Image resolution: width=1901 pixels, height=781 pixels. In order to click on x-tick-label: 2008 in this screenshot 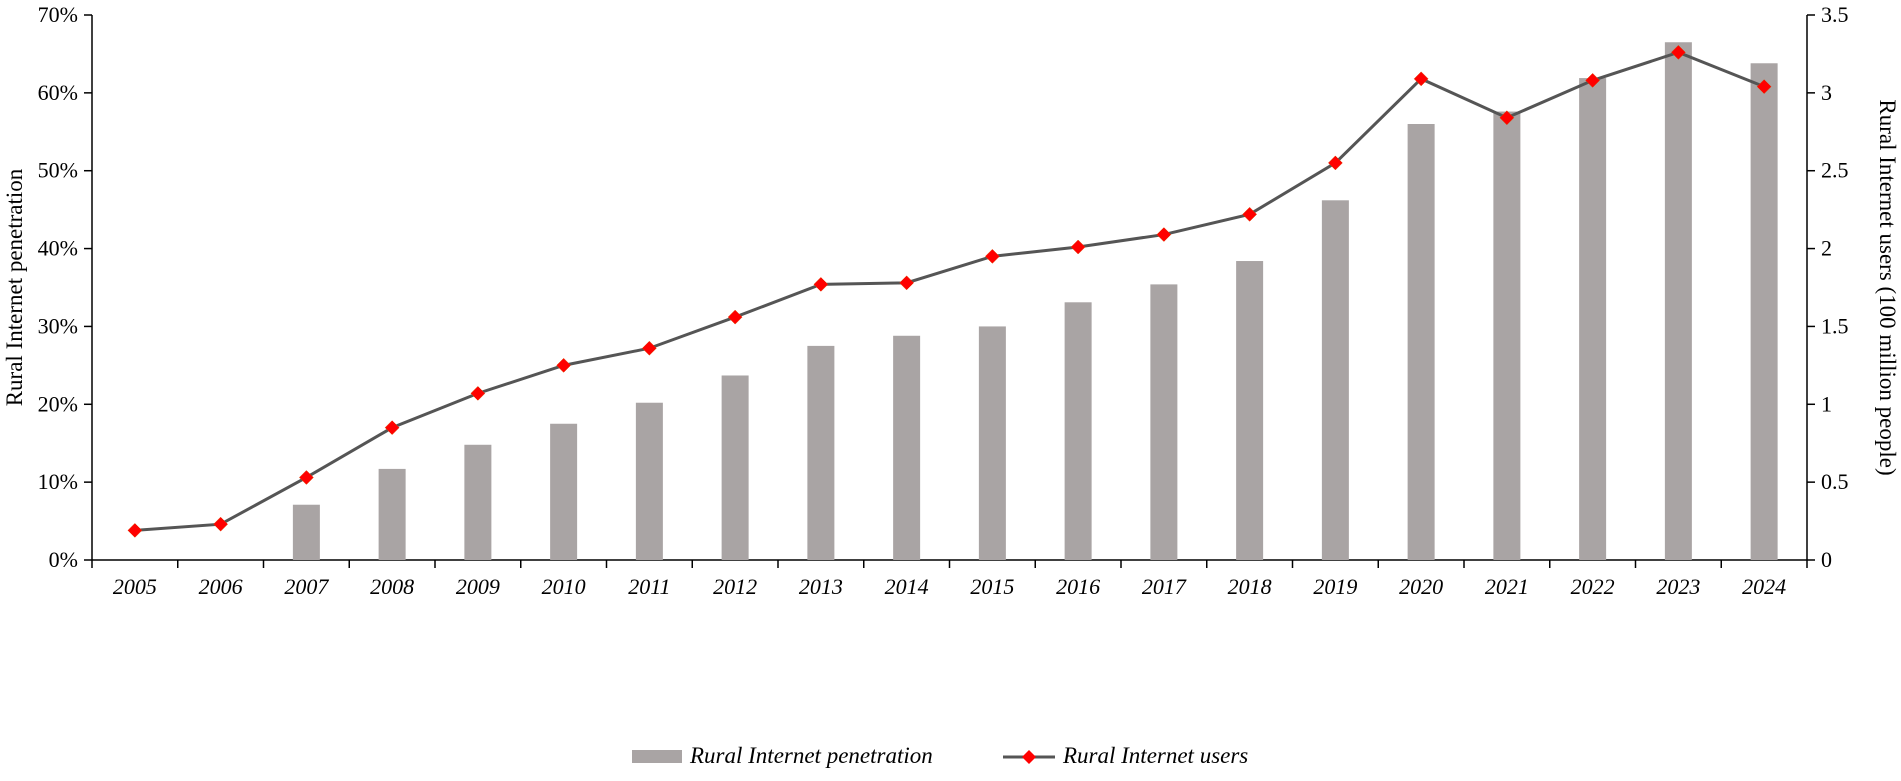, I will do `click(392, 586)`.